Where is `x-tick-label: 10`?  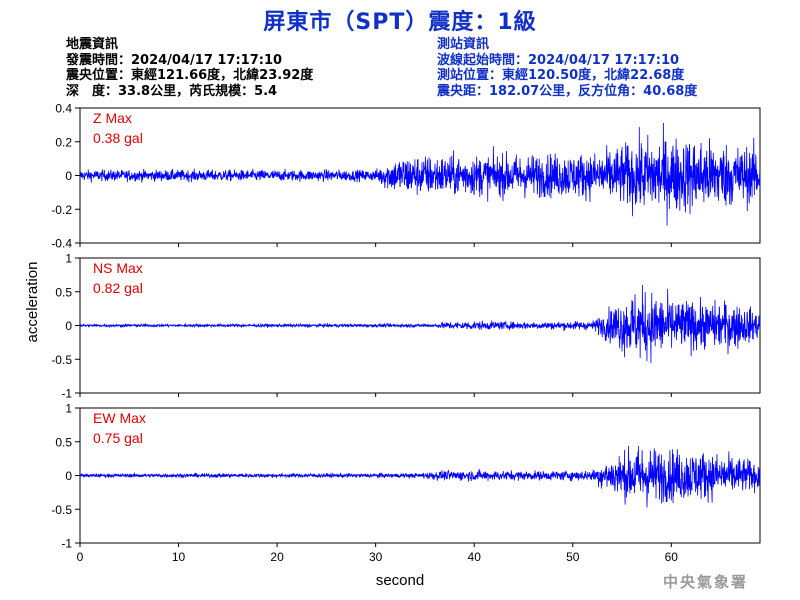 x-tick-label: 10 is located at coordinates (179, 557).